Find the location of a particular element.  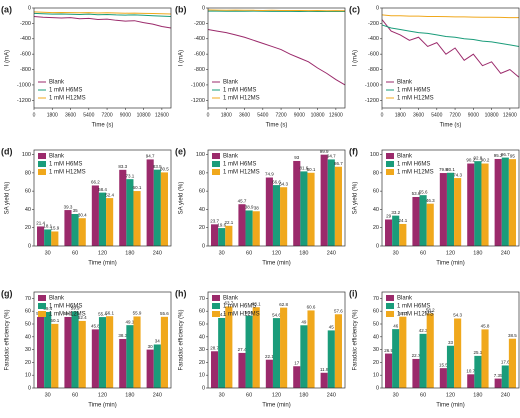

x-tick-label: 30 is located at coordinates (48, 395).